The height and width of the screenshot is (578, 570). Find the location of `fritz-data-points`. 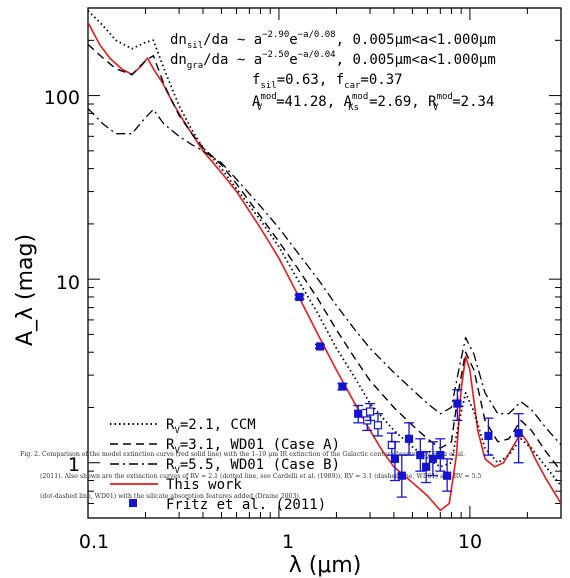

fritz-data-points is located at coordinates (409, 395).